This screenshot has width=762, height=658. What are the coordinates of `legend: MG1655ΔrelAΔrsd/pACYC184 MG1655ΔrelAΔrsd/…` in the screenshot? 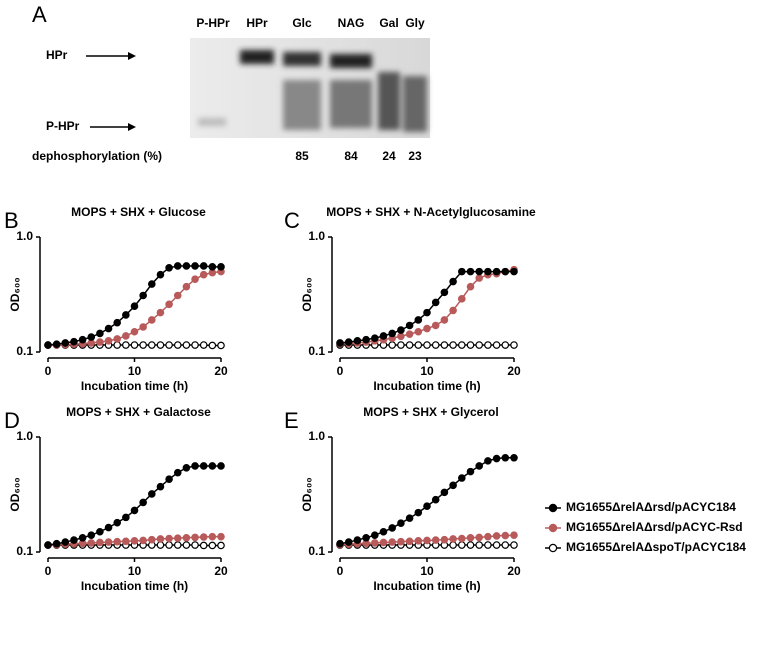 It's located at (645, 527).